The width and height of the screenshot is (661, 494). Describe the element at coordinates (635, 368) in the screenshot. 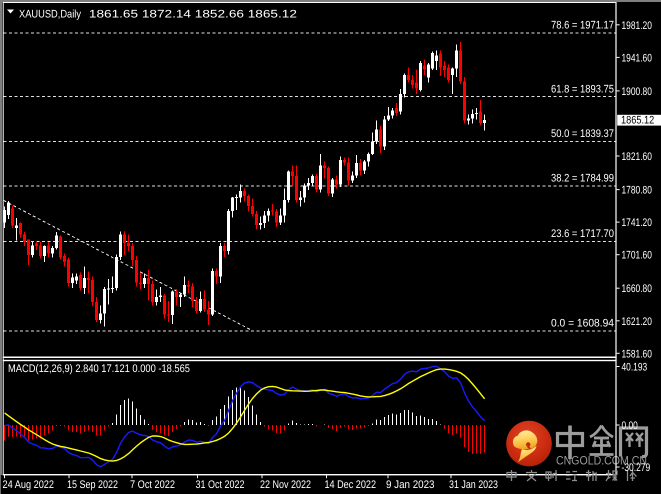

I see `svg-text: 40.193` at that location.